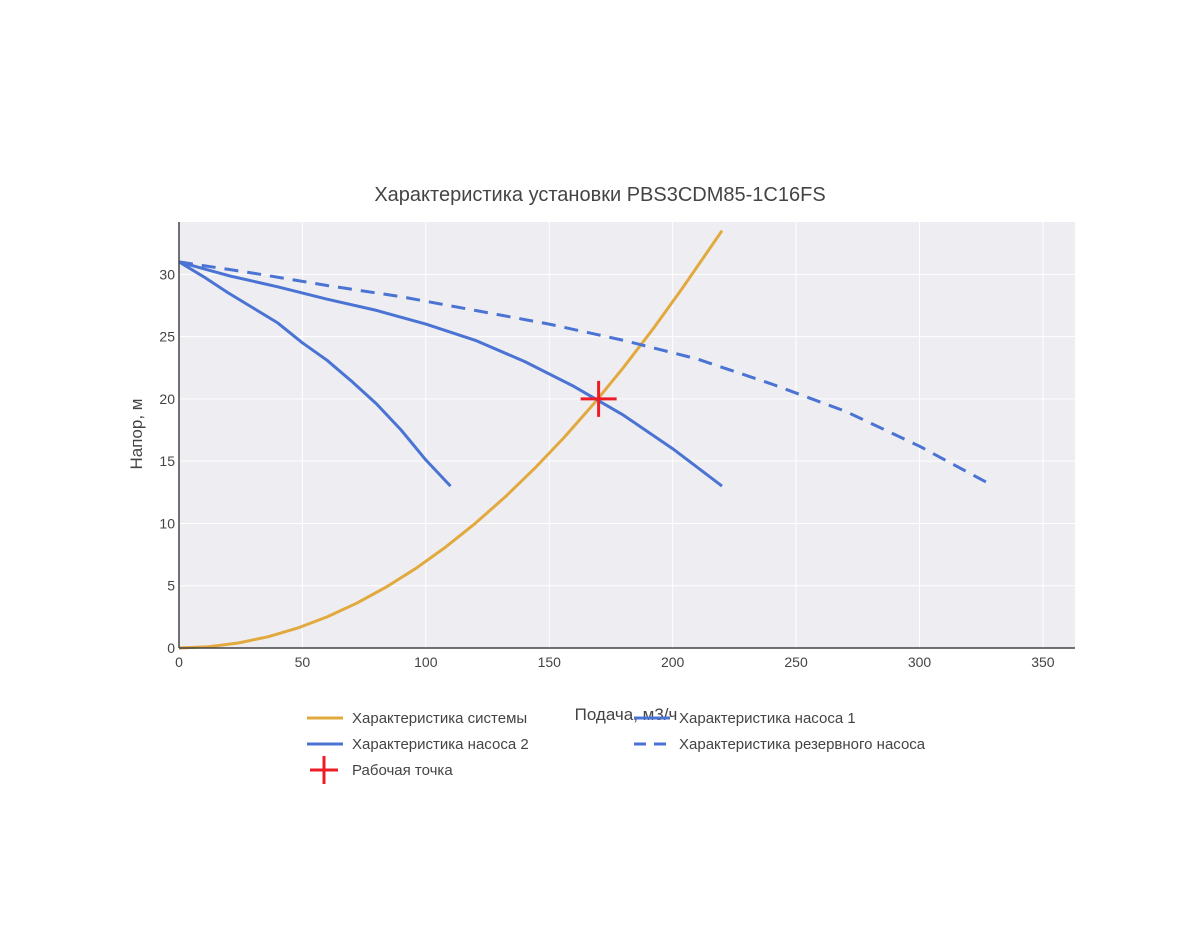 The image size is (1200, 950). Describe the element at coordinates (626, 714) in the screenshot. I see `x-axis-title: Подача, м3/ч` at that location.